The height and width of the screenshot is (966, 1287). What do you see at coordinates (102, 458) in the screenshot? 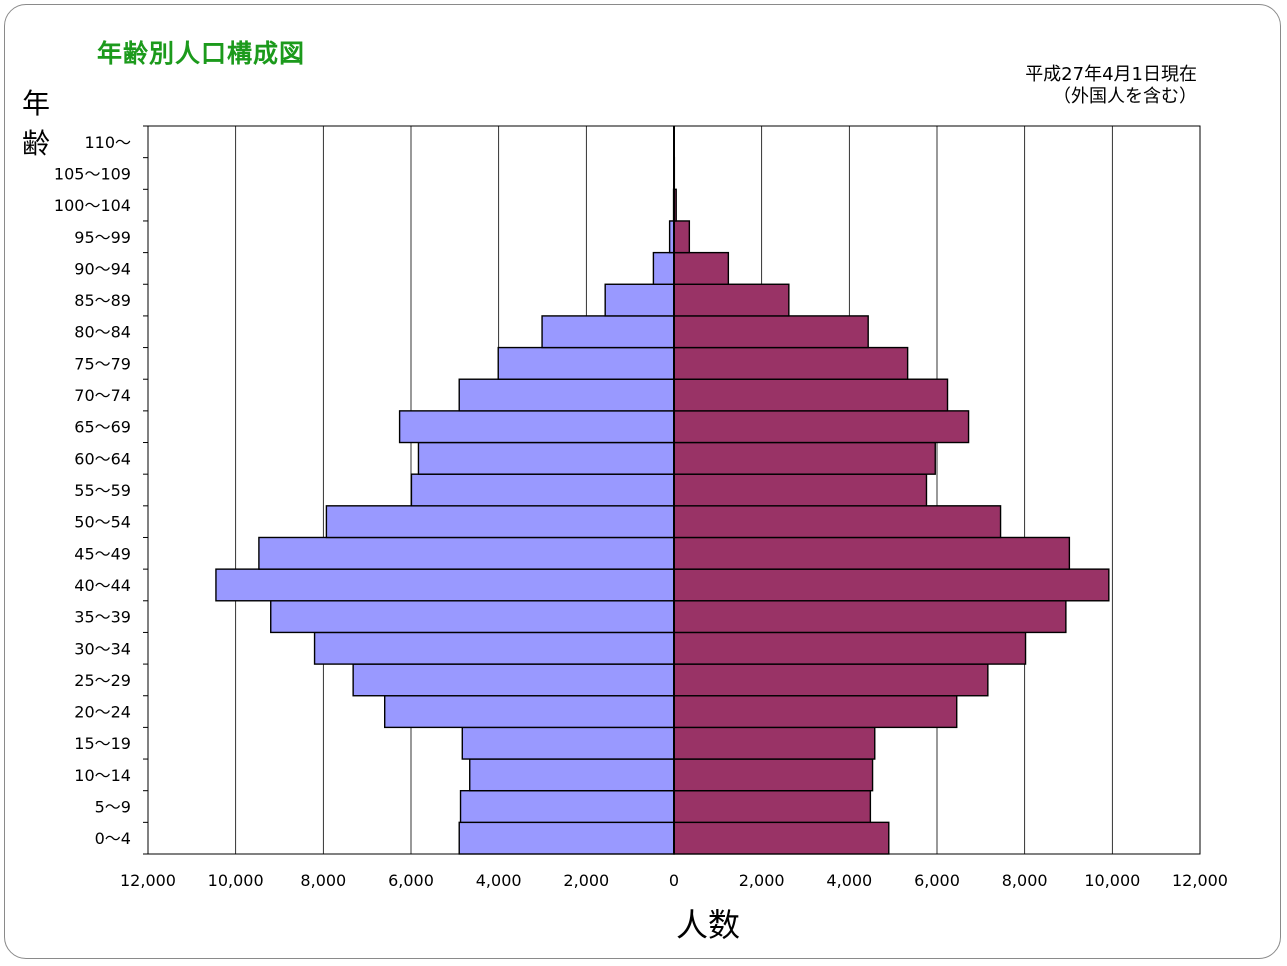
I see `y-tick-label: 60～64` at bounding box center [102, 458].